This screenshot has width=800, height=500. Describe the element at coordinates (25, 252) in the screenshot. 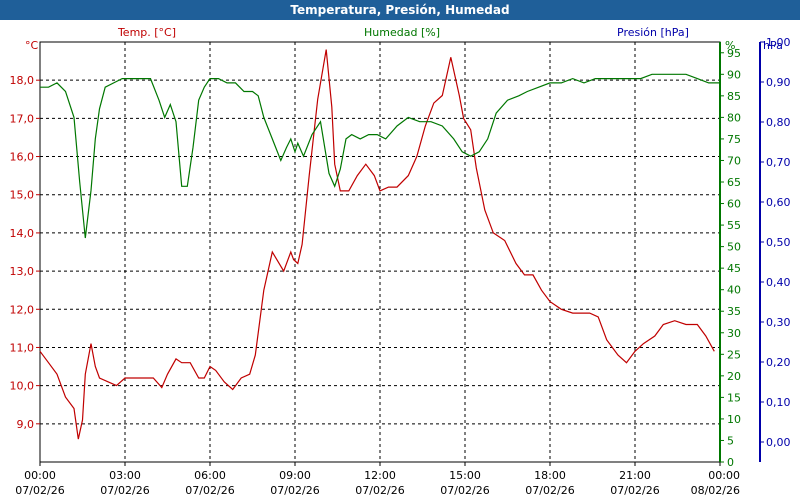

I see `temp-axis-ticks: 9,0 10,0 11,0 12,0 13,0 14,0 15,0 16,0 17,0 18,0` at that location.